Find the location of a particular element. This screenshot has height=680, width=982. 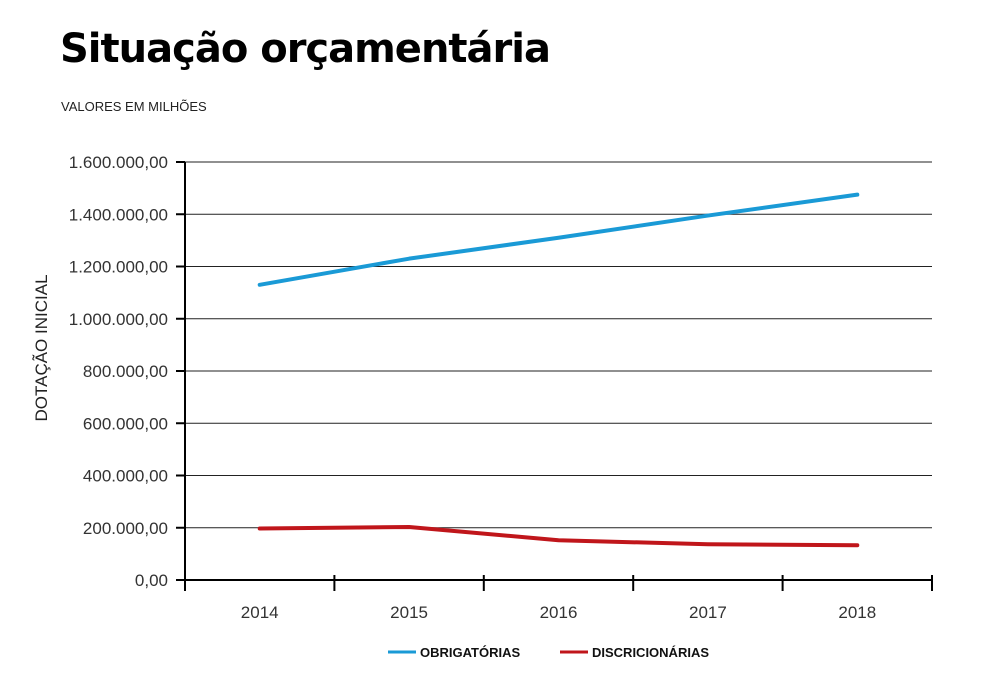

y-tick-label: 1.600.000,00 is located at coordinates (118, 162).